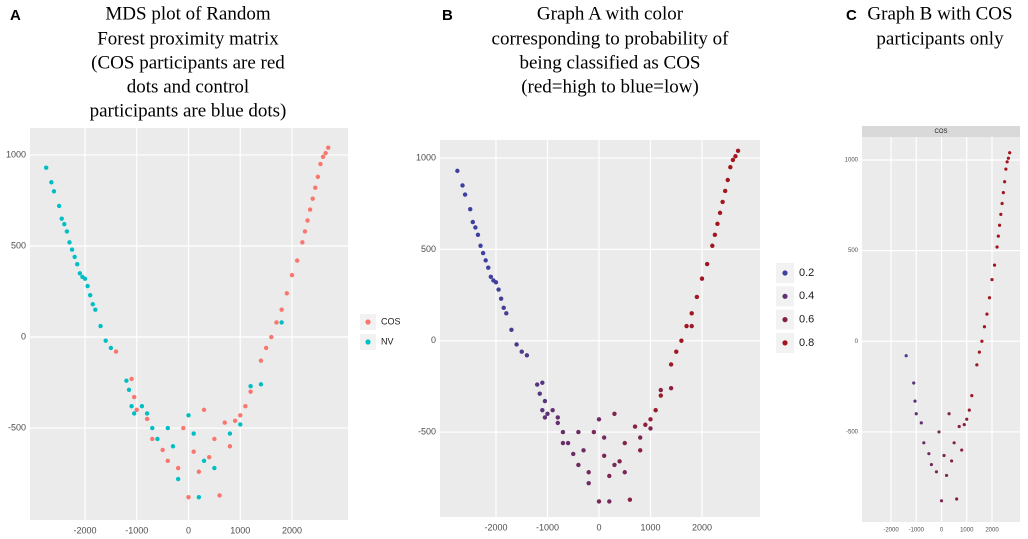  What do you see at coordinates (992, 531) in the screenshot?
I see `x-tick-label: 2000` at bounding box center [992, 531].